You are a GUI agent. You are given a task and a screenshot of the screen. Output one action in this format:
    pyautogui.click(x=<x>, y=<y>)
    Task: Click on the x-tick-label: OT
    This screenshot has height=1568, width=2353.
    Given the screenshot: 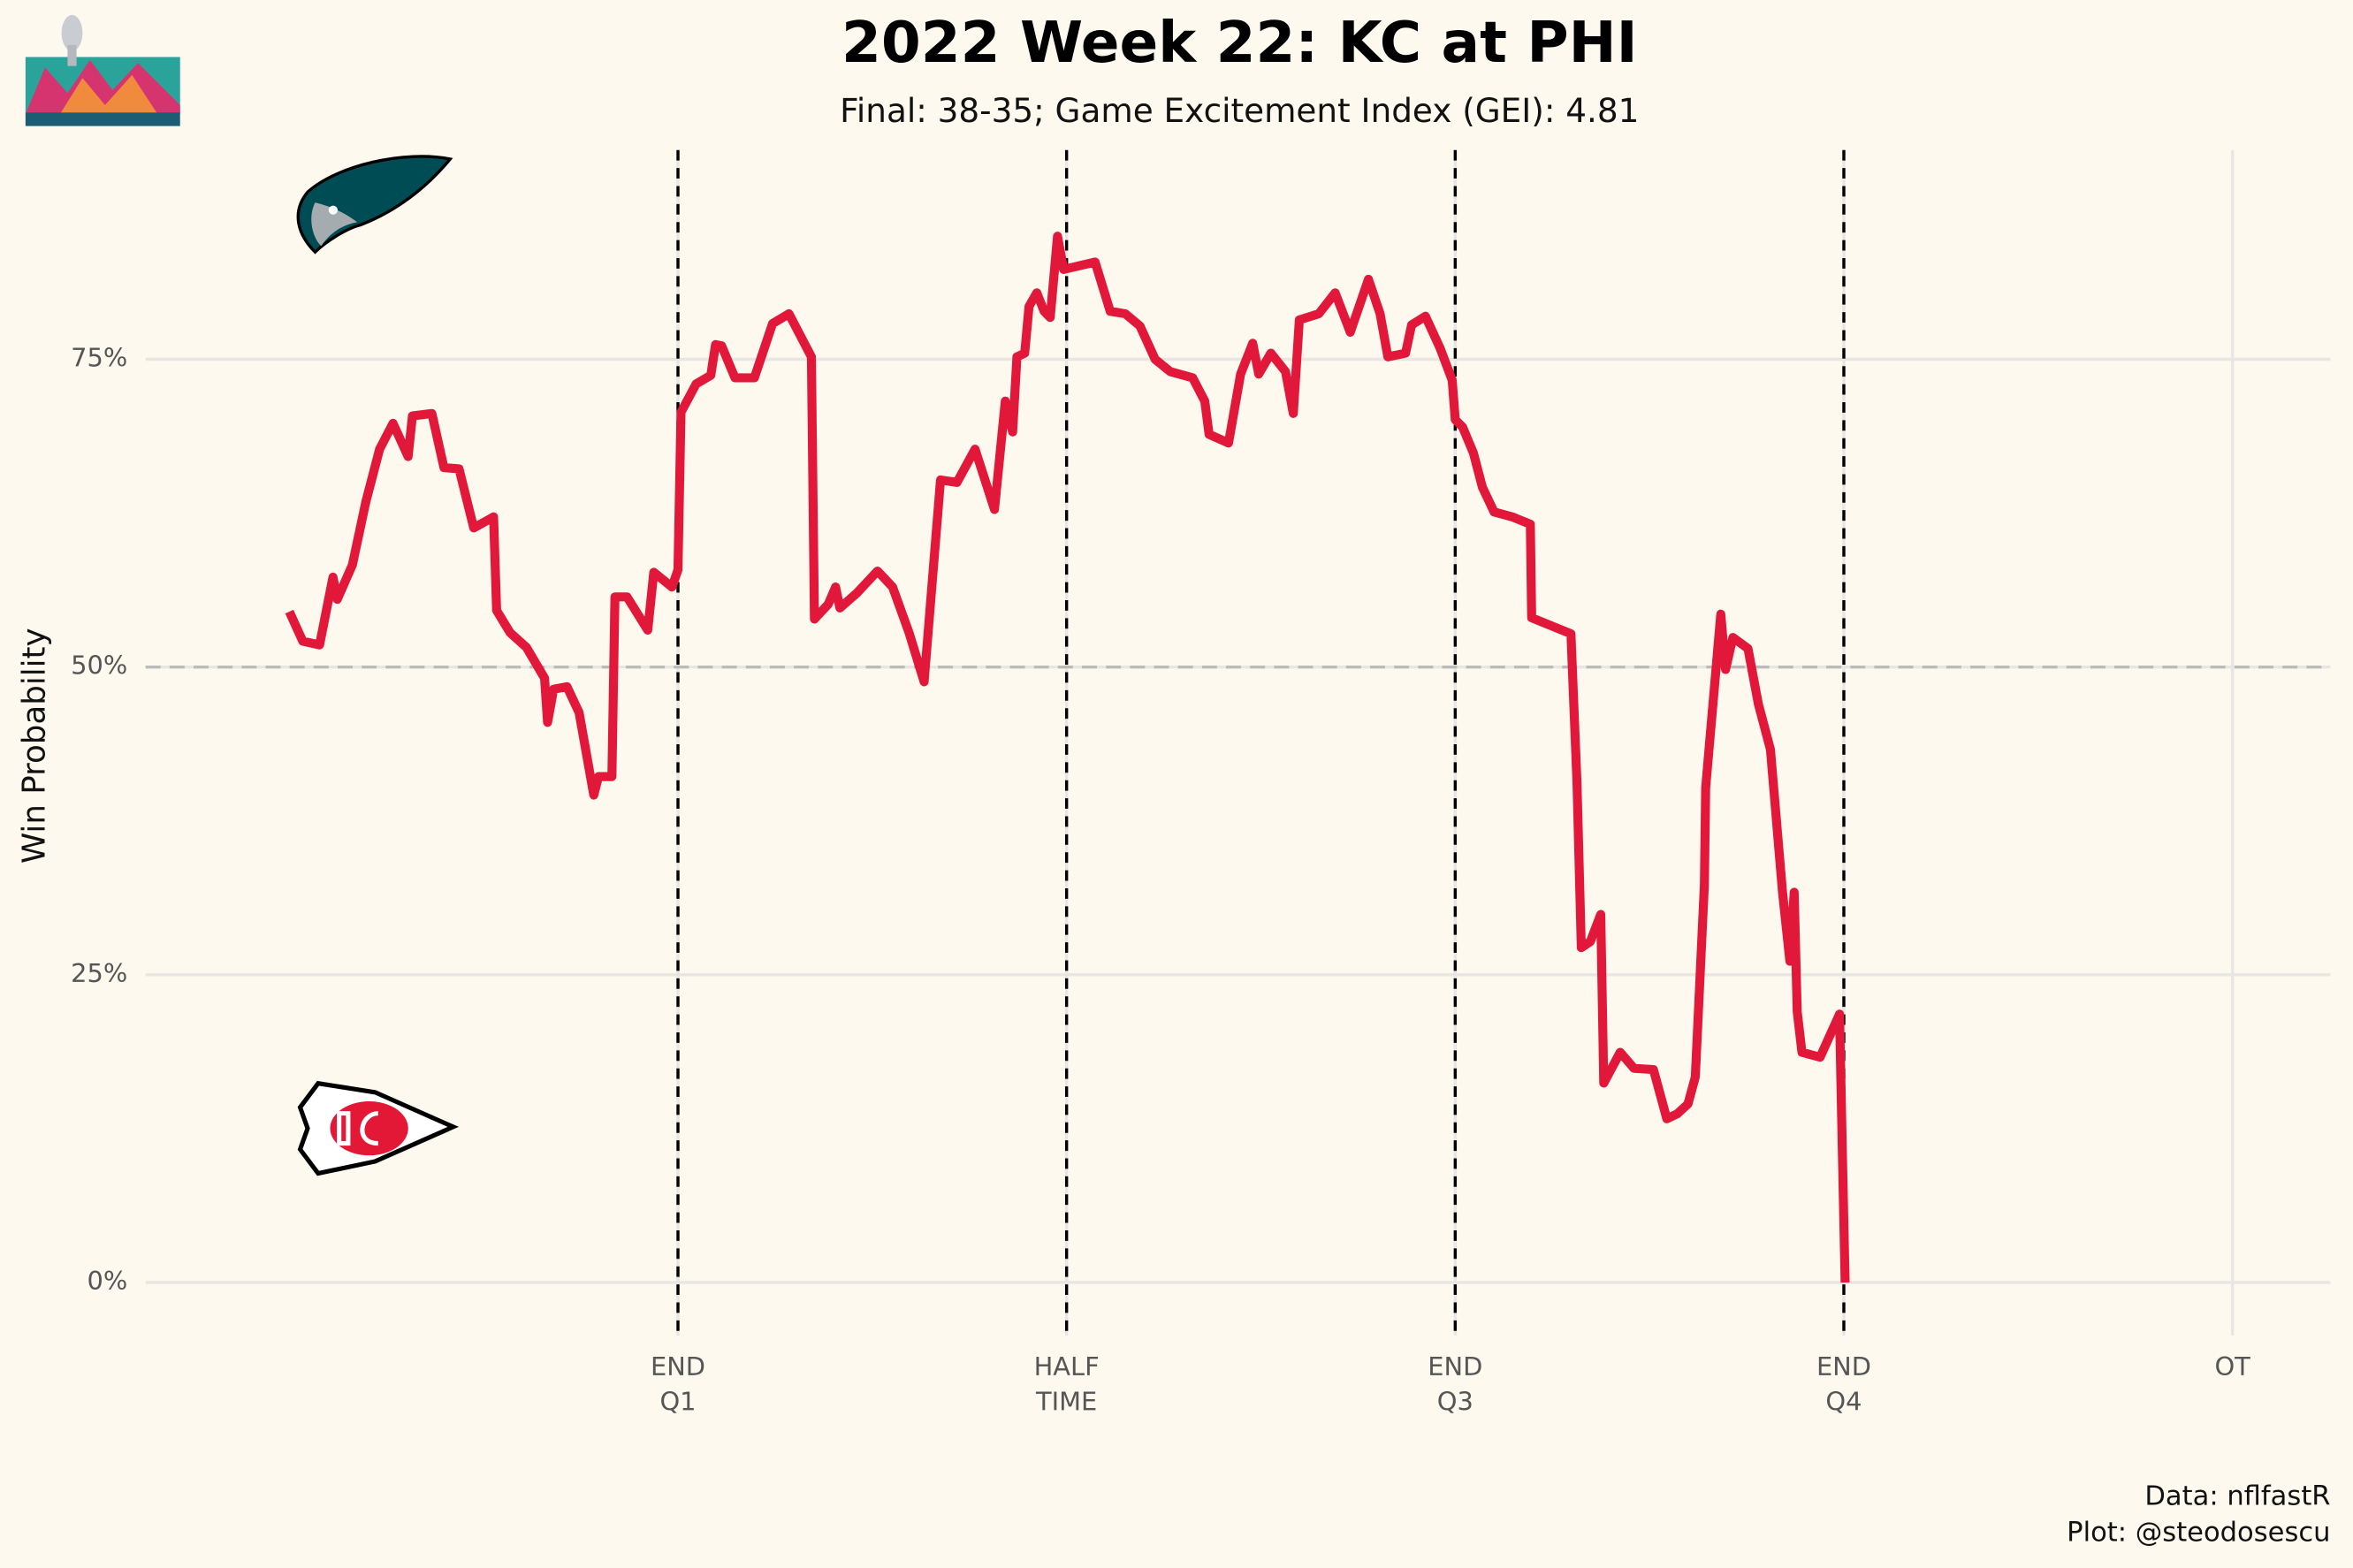 What is the action you would take?
    pyautogui.click(x=2232, y=1367)
    